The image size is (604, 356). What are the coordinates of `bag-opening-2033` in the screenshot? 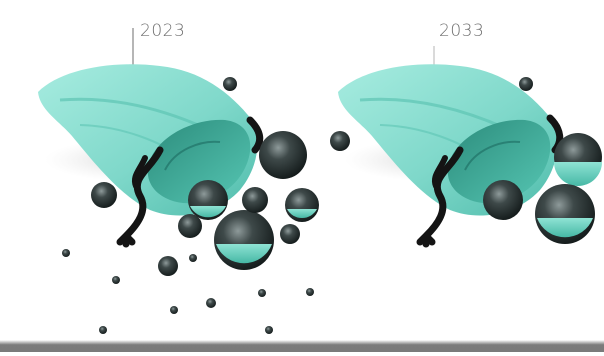 It's located at (499, 161).